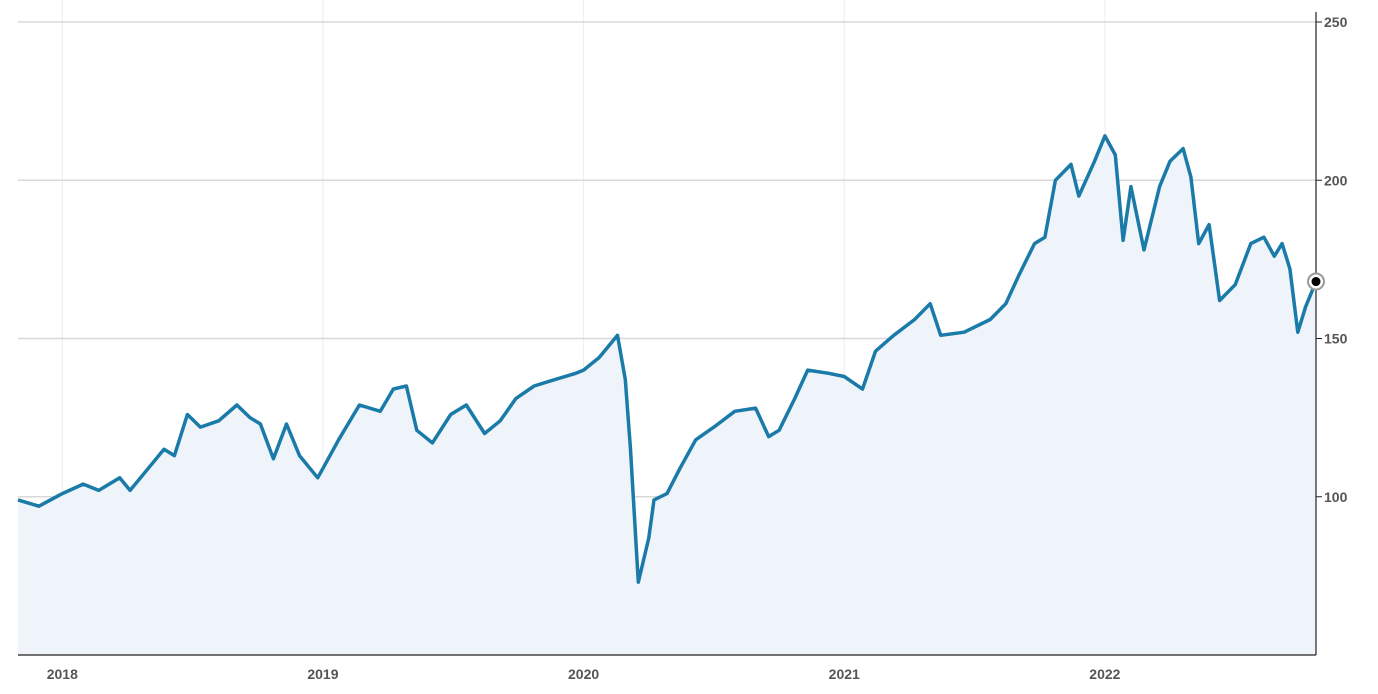  Describe the element at coordinates (1336, 180) in the screenshot. I see `y-tick-label: 200` at that location.